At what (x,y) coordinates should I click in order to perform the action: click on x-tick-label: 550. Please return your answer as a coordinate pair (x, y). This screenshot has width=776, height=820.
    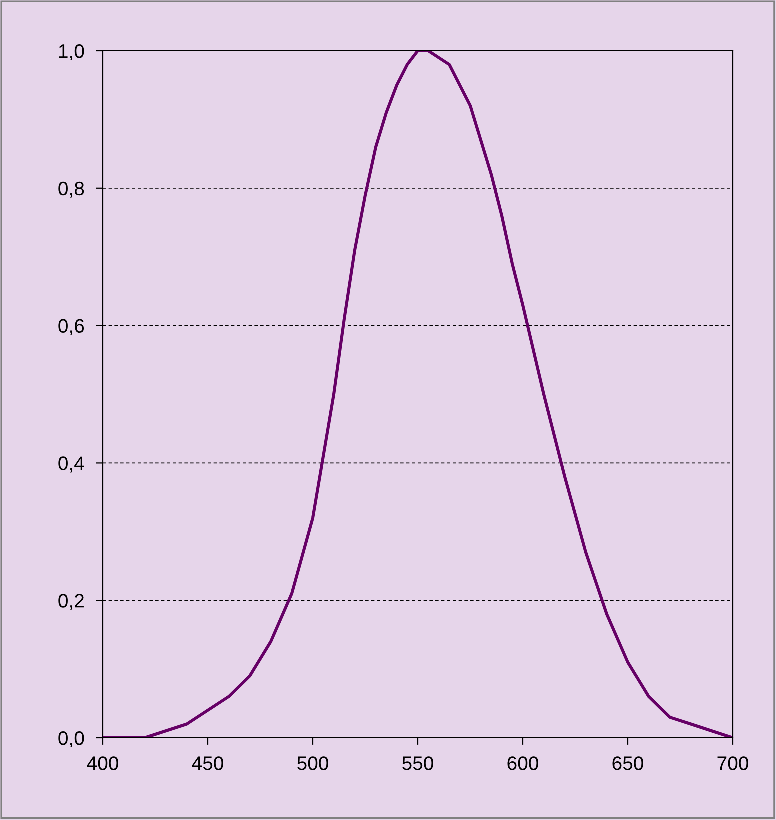
    Looking at the image, I should click on (418, 763).